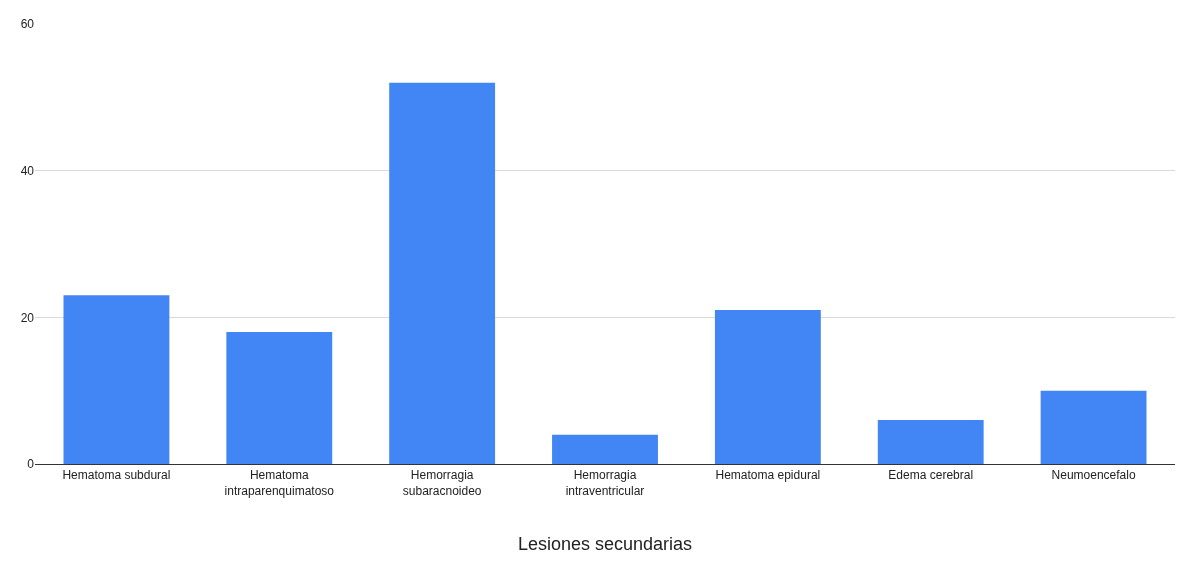 This screenshot has height=584, width=1191. I want to click on x-tick-label: Hematoma subdural, so click(116, 475).